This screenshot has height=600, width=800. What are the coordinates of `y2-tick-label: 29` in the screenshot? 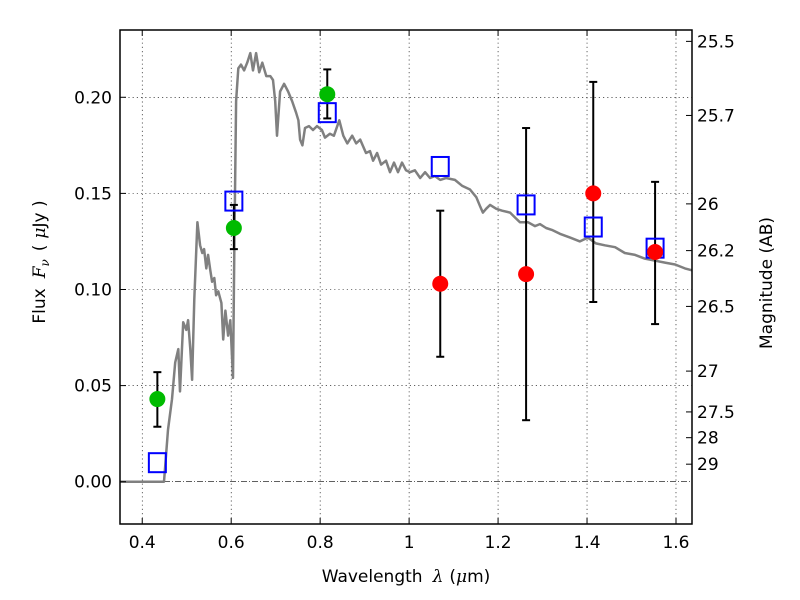 It's located at (708, 465).